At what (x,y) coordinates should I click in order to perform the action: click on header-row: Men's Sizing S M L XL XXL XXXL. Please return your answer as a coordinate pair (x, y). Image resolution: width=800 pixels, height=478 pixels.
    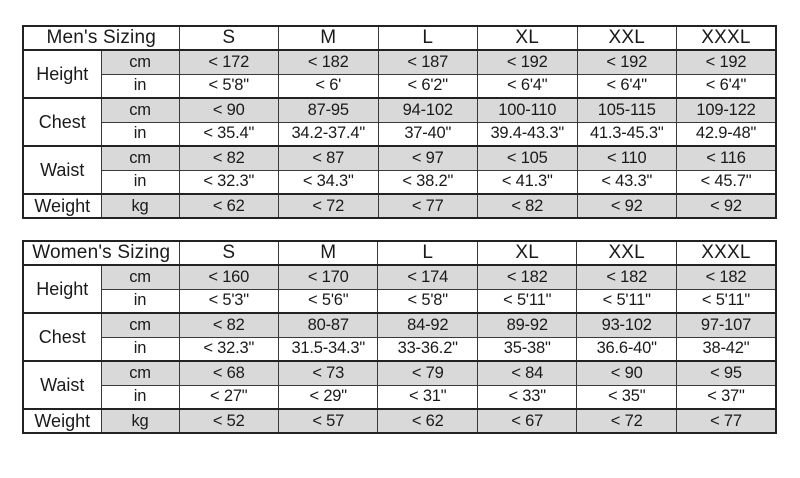
    Looking at the image, I should click on (399, 38).